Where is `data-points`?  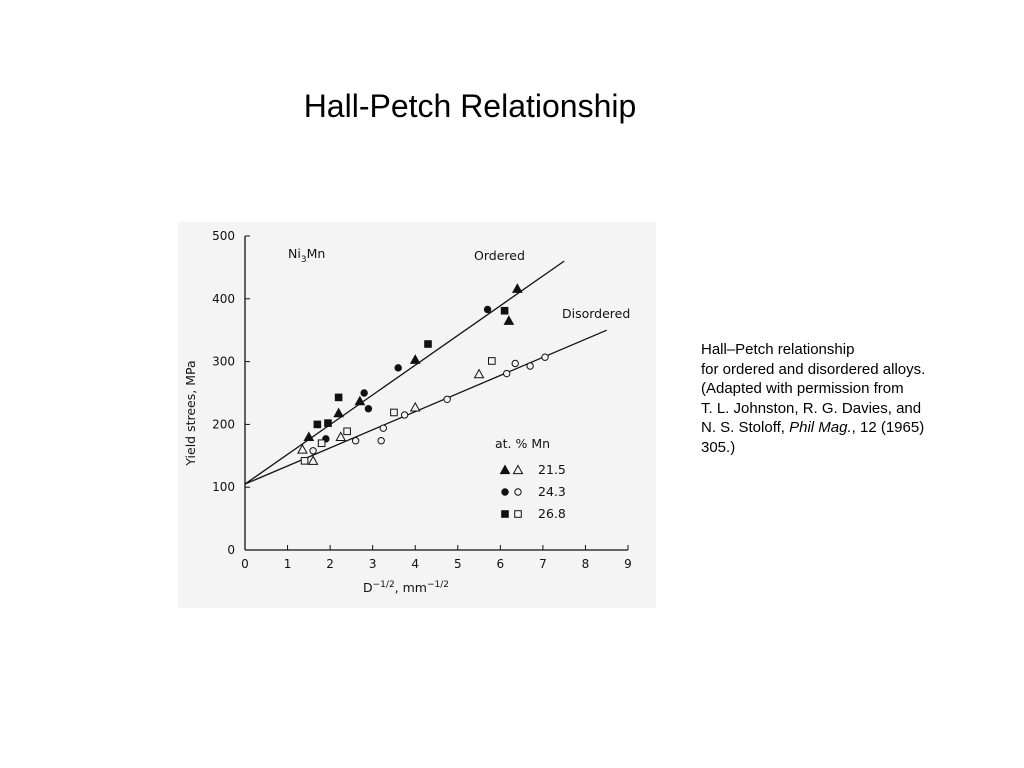
data-points is located at coordinates (423, 374).